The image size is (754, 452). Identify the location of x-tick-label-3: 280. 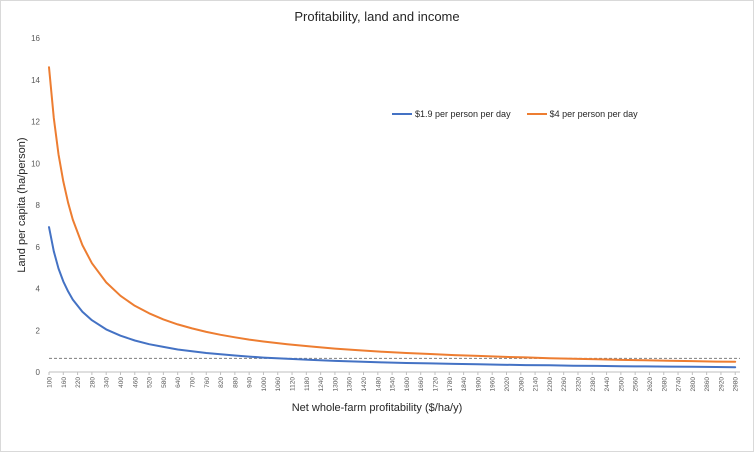
(92, 382).